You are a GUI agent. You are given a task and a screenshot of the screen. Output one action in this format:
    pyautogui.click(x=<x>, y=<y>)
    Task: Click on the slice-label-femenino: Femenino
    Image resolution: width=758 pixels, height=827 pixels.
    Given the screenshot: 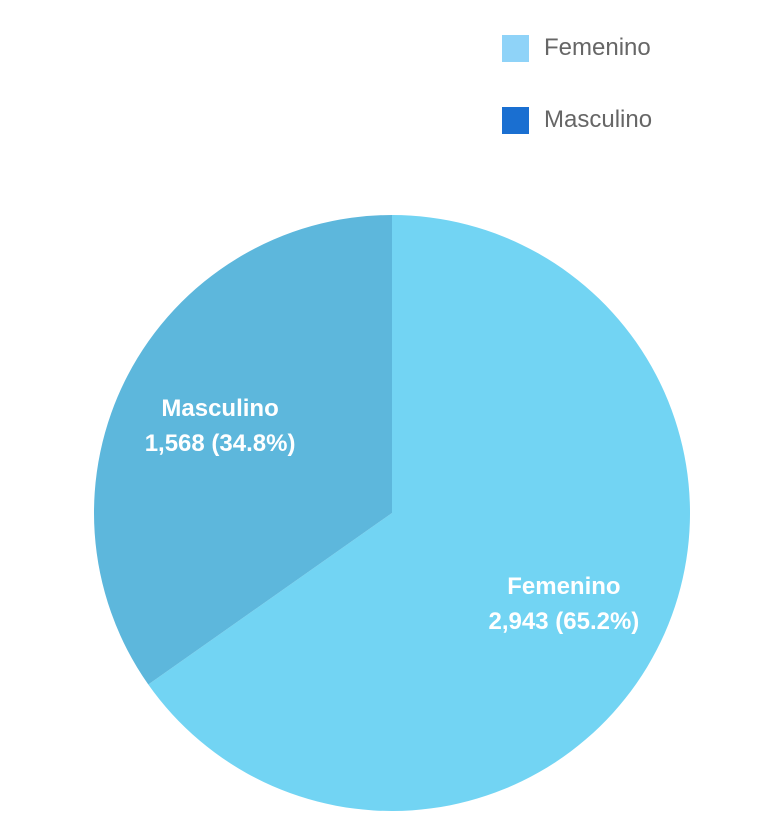 What is the action you would take?
    pyautogui.click(x=563, y=586)
    